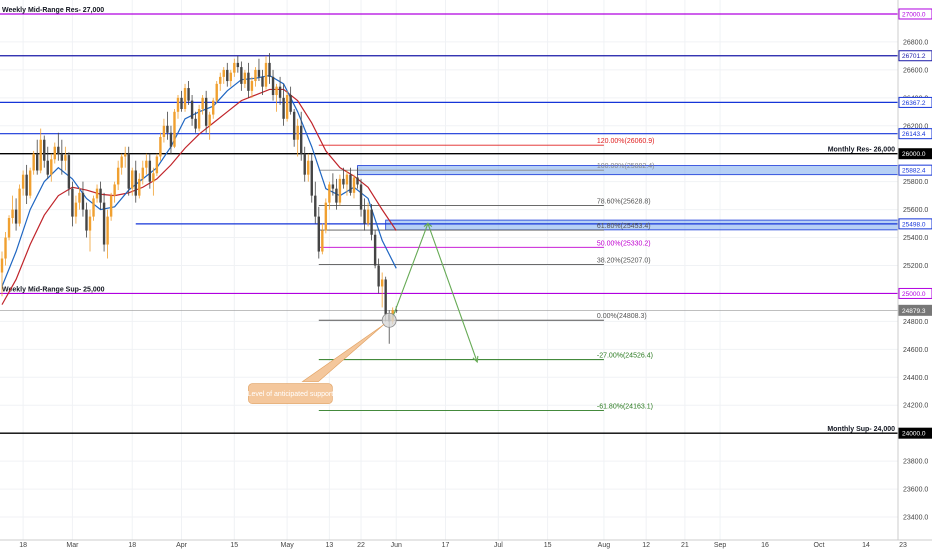 This screenshot has width=932, height=550. I want to click on fib-label-2: 78.60%(25628.8), so click(624, 202).